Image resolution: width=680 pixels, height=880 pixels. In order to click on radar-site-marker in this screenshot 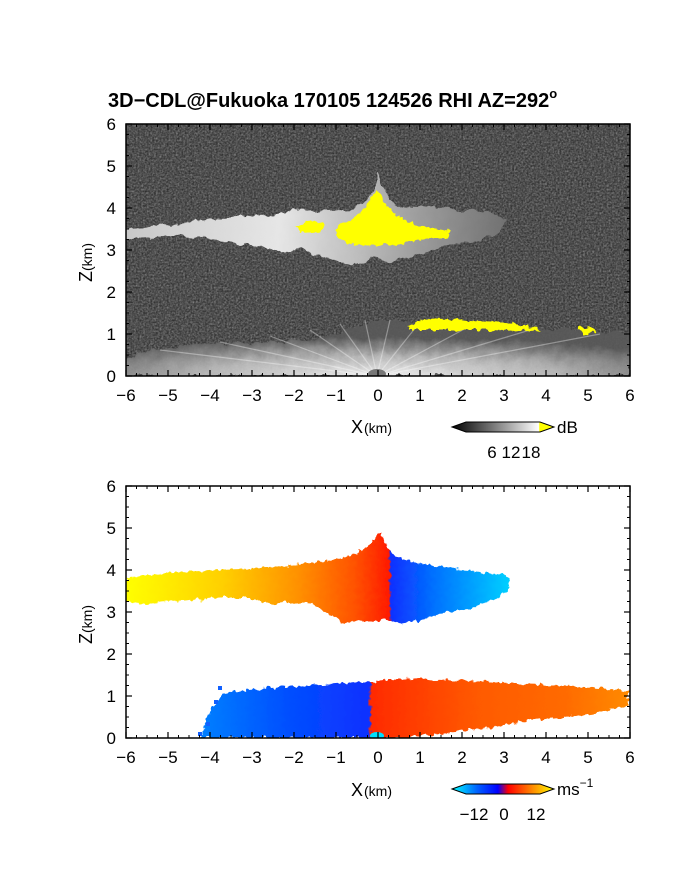, I will do `click(377, 372)`.